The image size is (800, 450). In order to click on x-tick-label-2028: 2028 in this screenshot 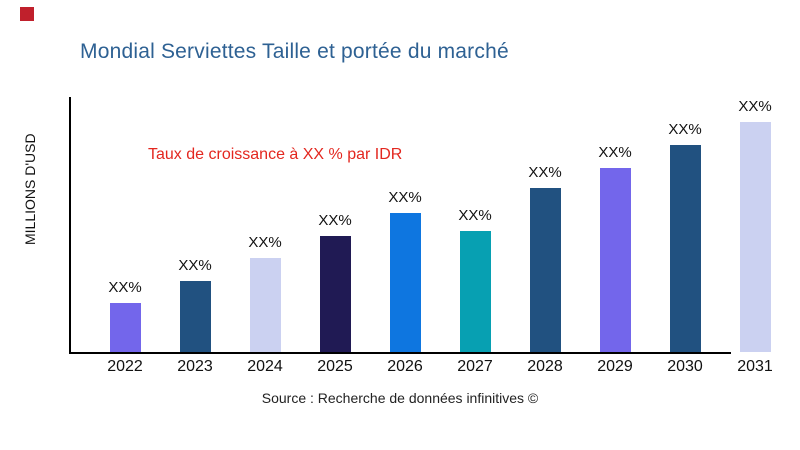, I will do `click(545, 366)`.